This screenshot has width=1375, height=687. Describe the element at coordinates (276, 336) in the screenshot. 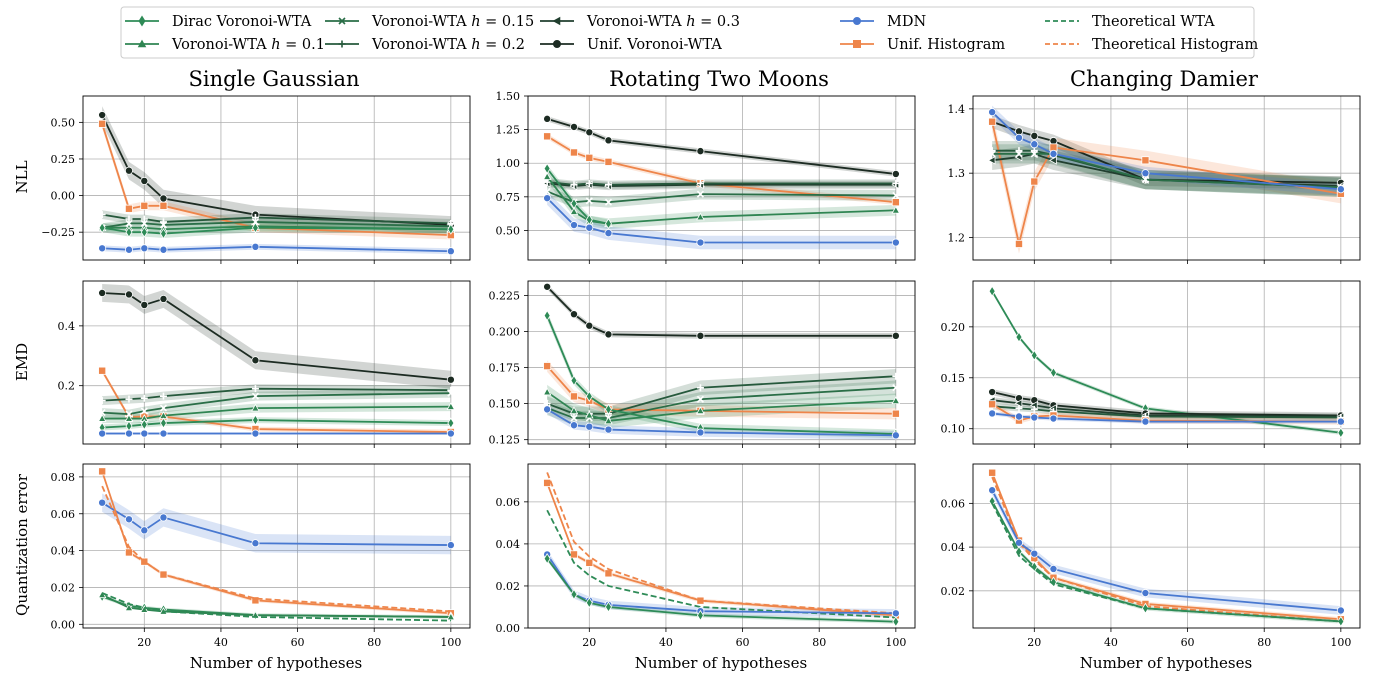

I see `confidence-band-unif-voronoi-wta` at that location.